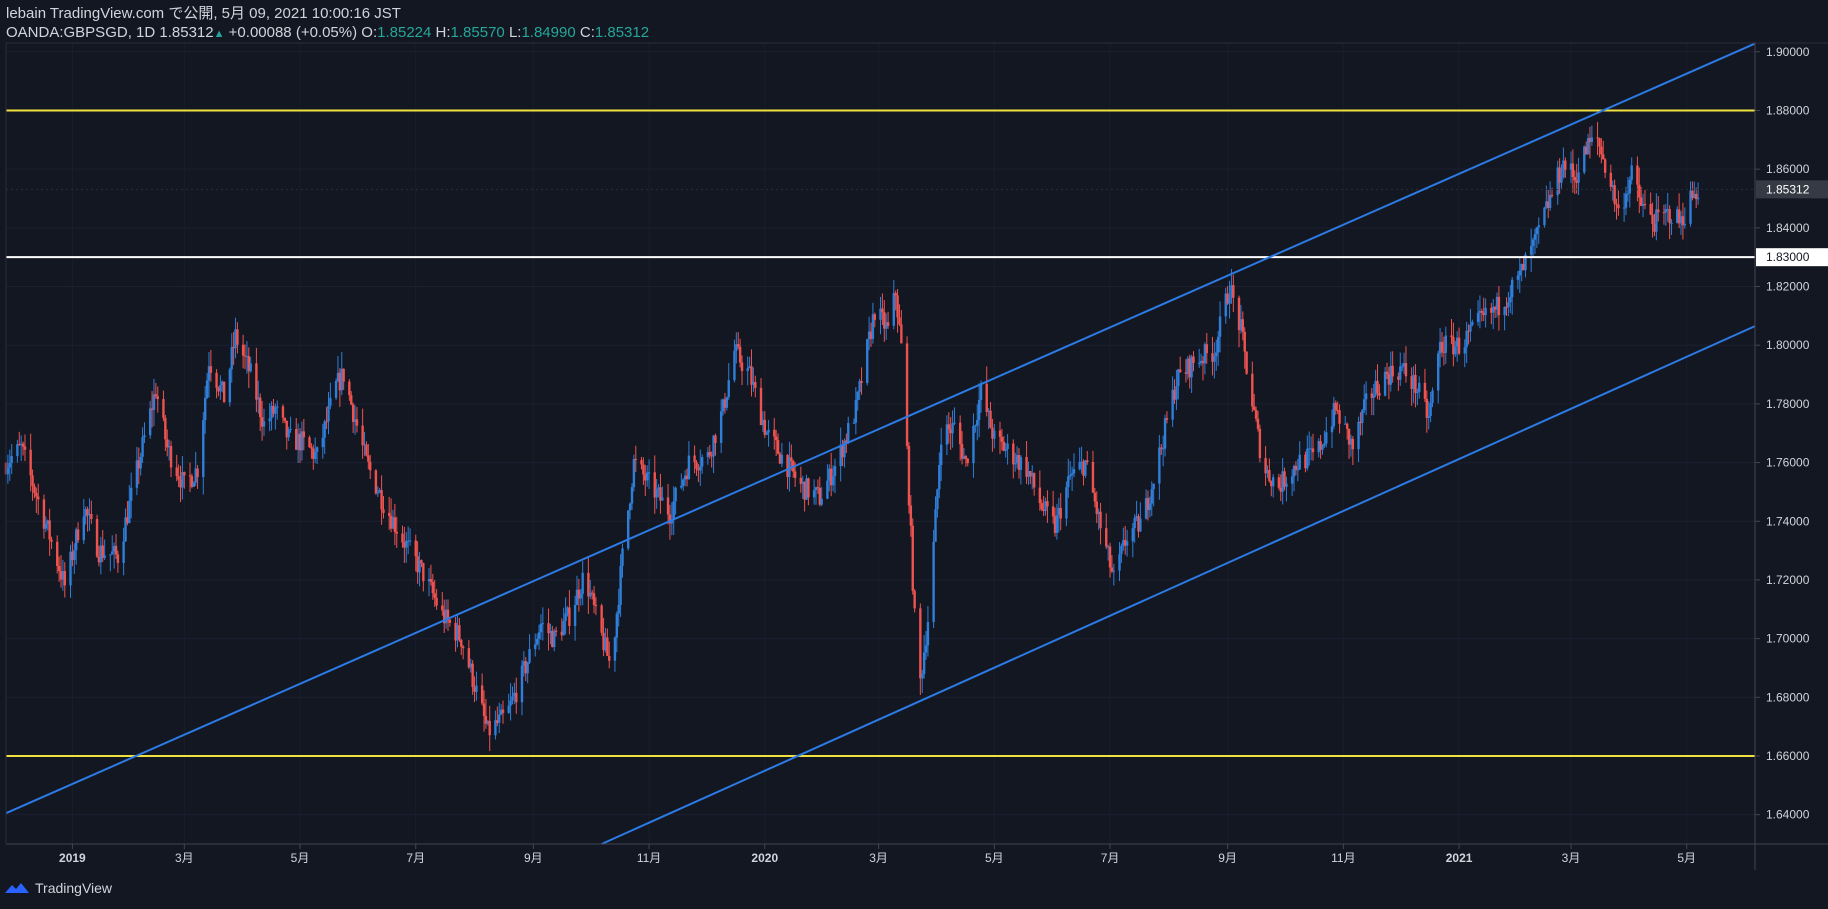 Image resolution: width=1828 pixels, height=909 pixels. What do you see at coordinates (58, 888) in the screenshot?
I see `tradingview-footer: TradingView` at bounding box center [58, 888].